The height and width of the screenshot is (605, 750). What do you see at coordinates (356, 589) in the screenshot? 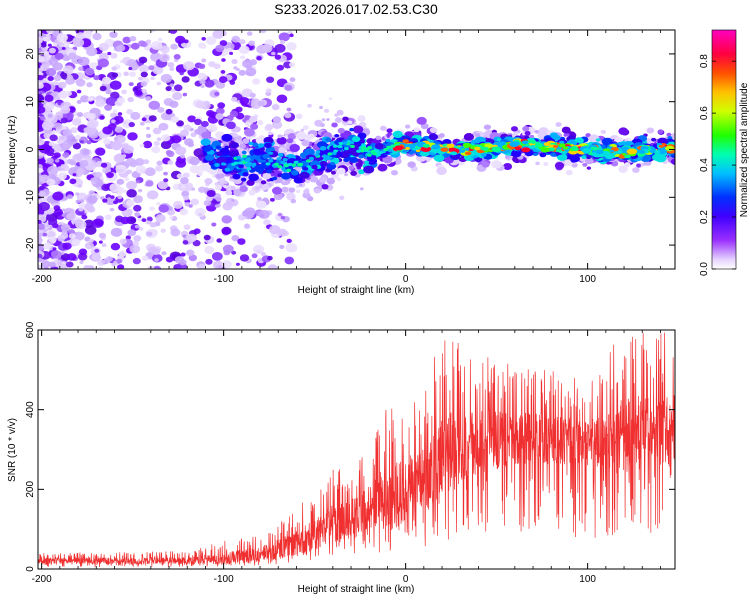
I see `snr-xlabel: Height of straight line (km)` at bounding box center [356, 589].